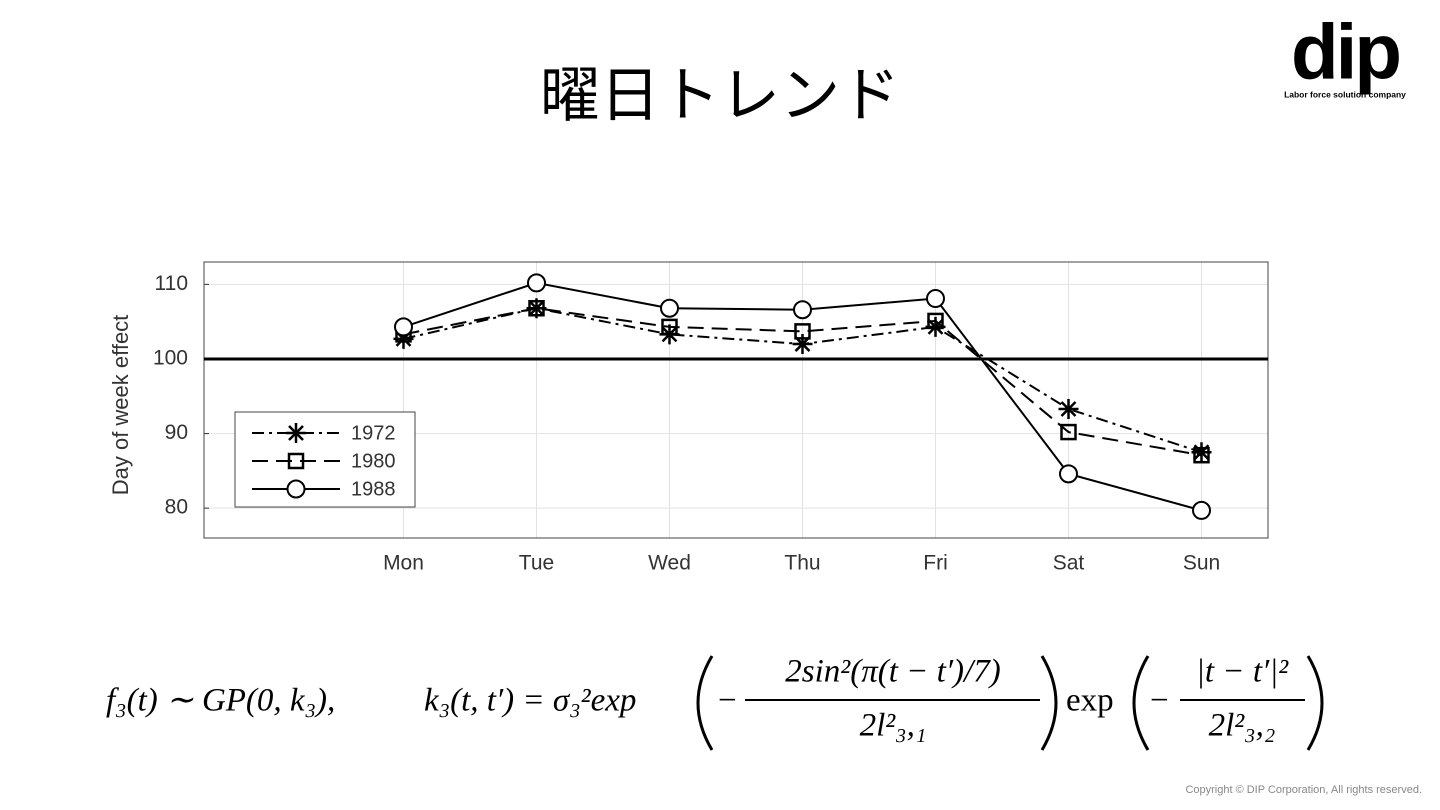 The image size is (1440, 810). What do you see at coordinates (669, 563) in the screenshot?
I see `x-tick-label: Wed` at bounding box center [669, 563].